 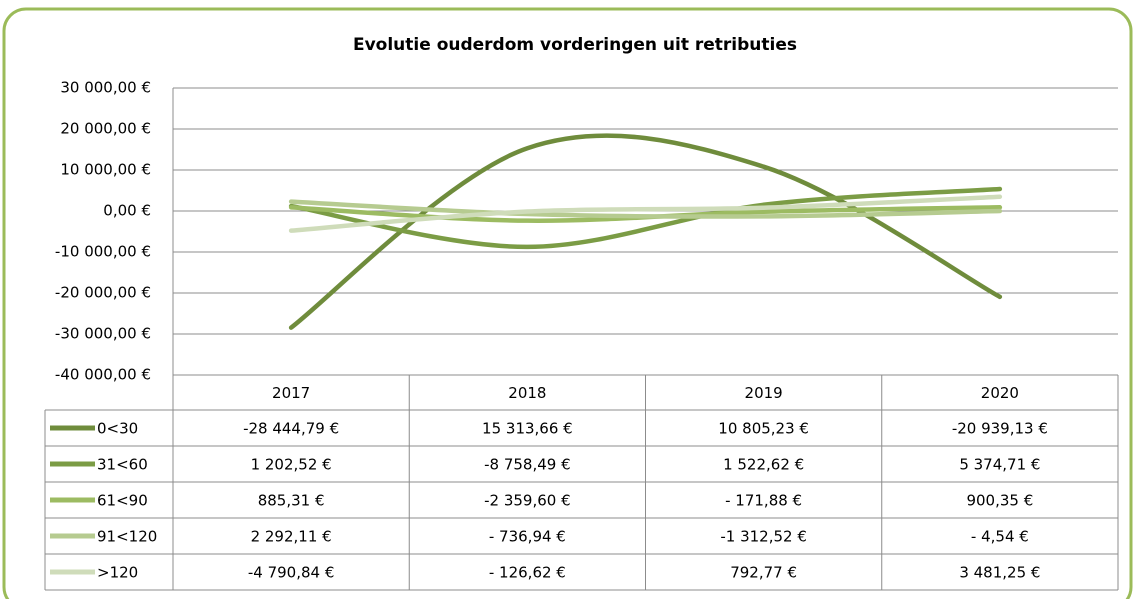 What do you see at coordinates (764, 393) in the screenshot?
I see `x-tick-label: 2019` at bounding box center [764, 393].